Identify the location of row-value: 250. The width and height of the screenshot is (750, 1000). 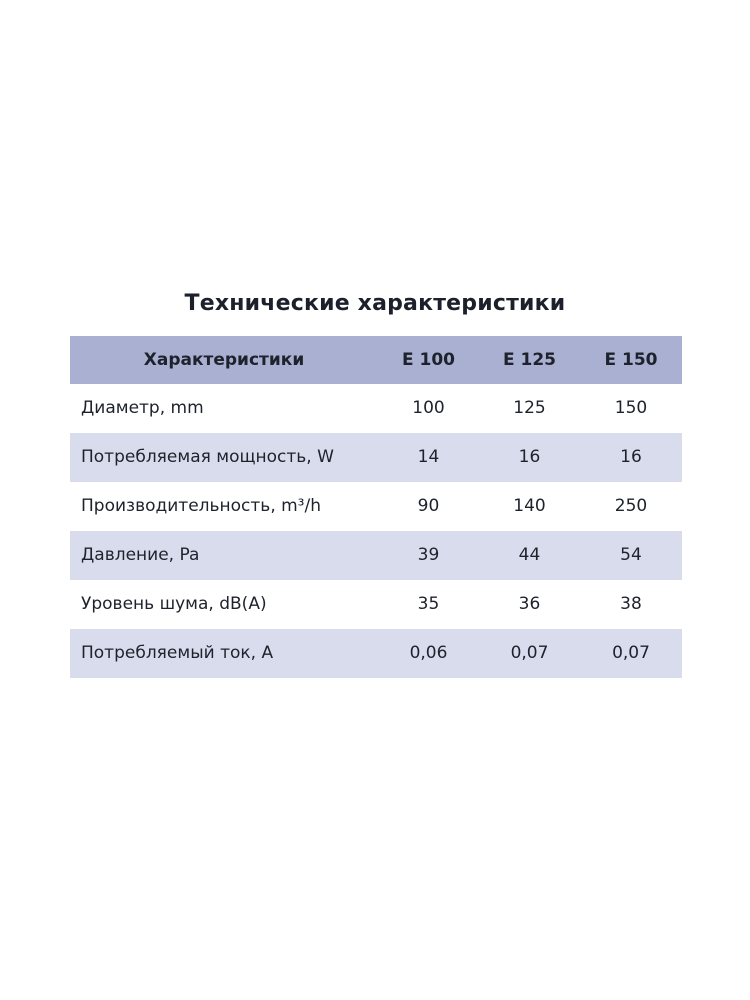
(631, 506).